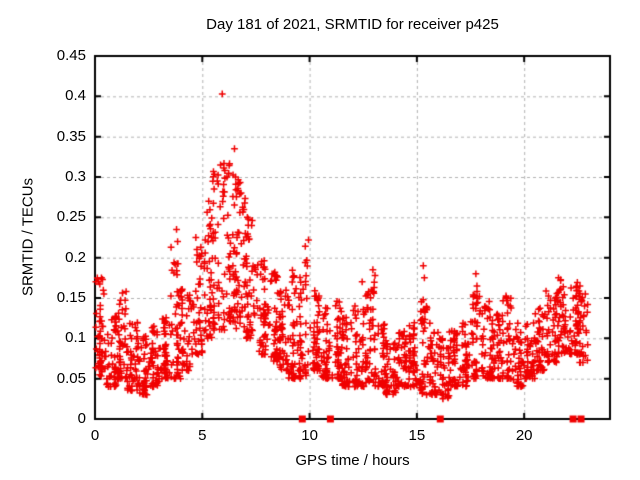 Image resolution: width=640 pixels, height=480 pixels. Describe the element at coordinates (71, 297) in the screenshot. I see `y-tick-label: 0.15` at that location.